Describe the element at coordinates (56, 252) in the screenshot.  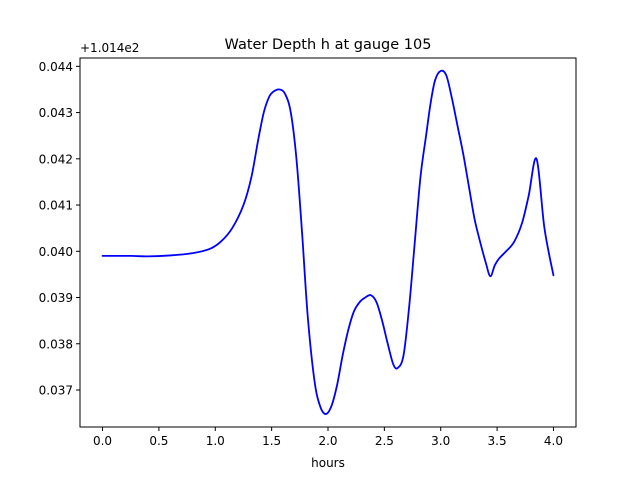
I see `y-tick-label: 0.040` at that location.